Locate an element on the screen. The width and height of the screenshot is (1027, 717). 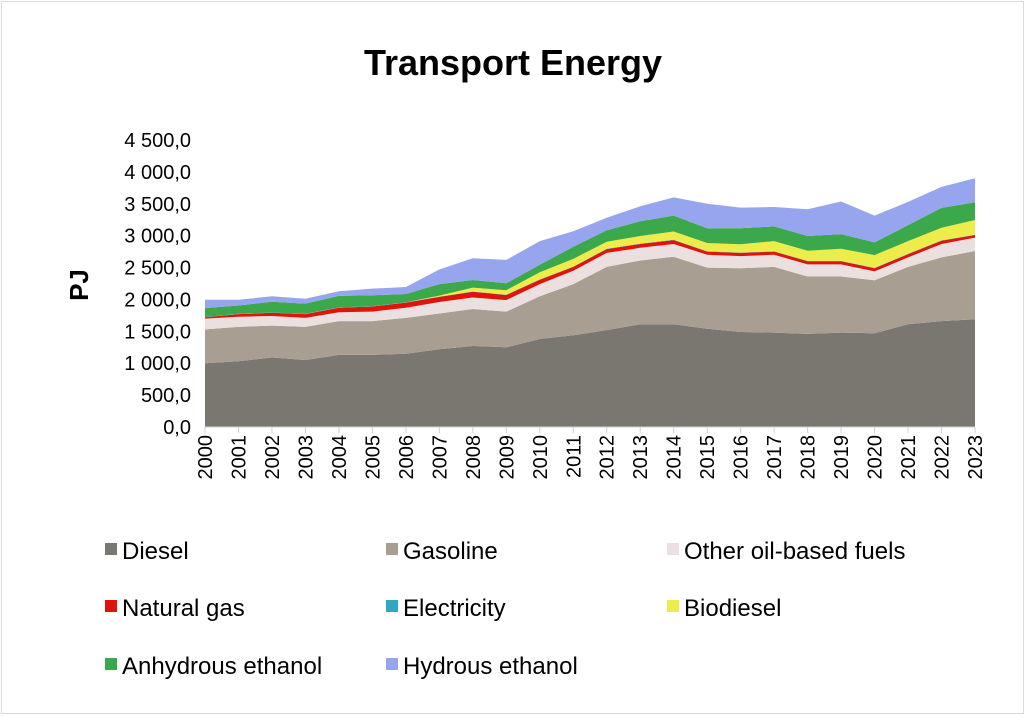
x-tick-label: 2020 is located at coordinates (876, 457).